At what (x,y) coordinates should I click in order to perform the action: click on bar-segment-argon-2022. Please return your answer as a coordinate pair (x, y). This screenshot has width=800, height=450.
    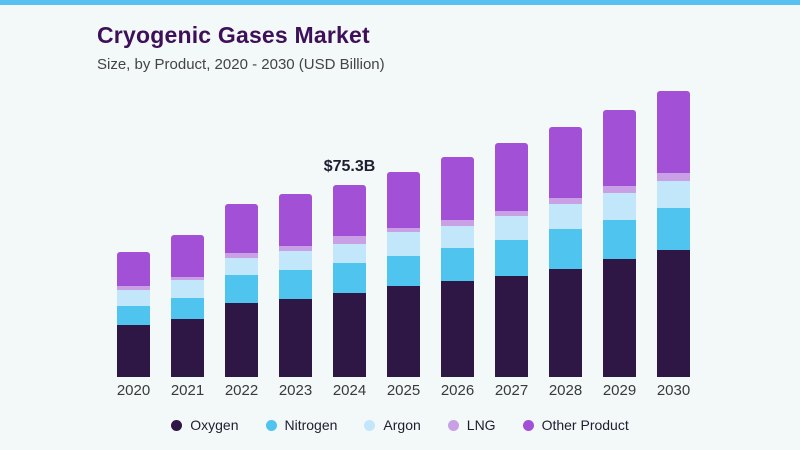
    Looking at the image, I should click on (241, 266).